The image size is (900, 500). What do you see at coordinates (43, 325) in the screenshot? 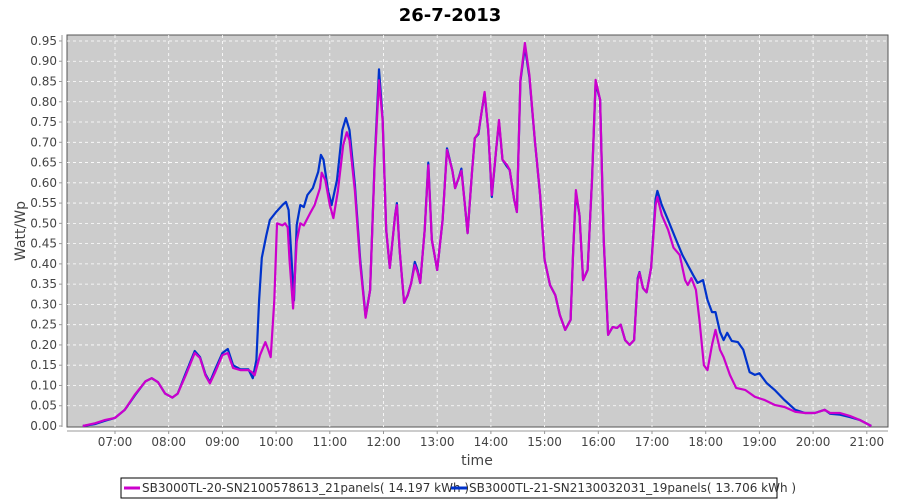
I see `y-tick-label: 0.25` at bounding box center [43, 325].